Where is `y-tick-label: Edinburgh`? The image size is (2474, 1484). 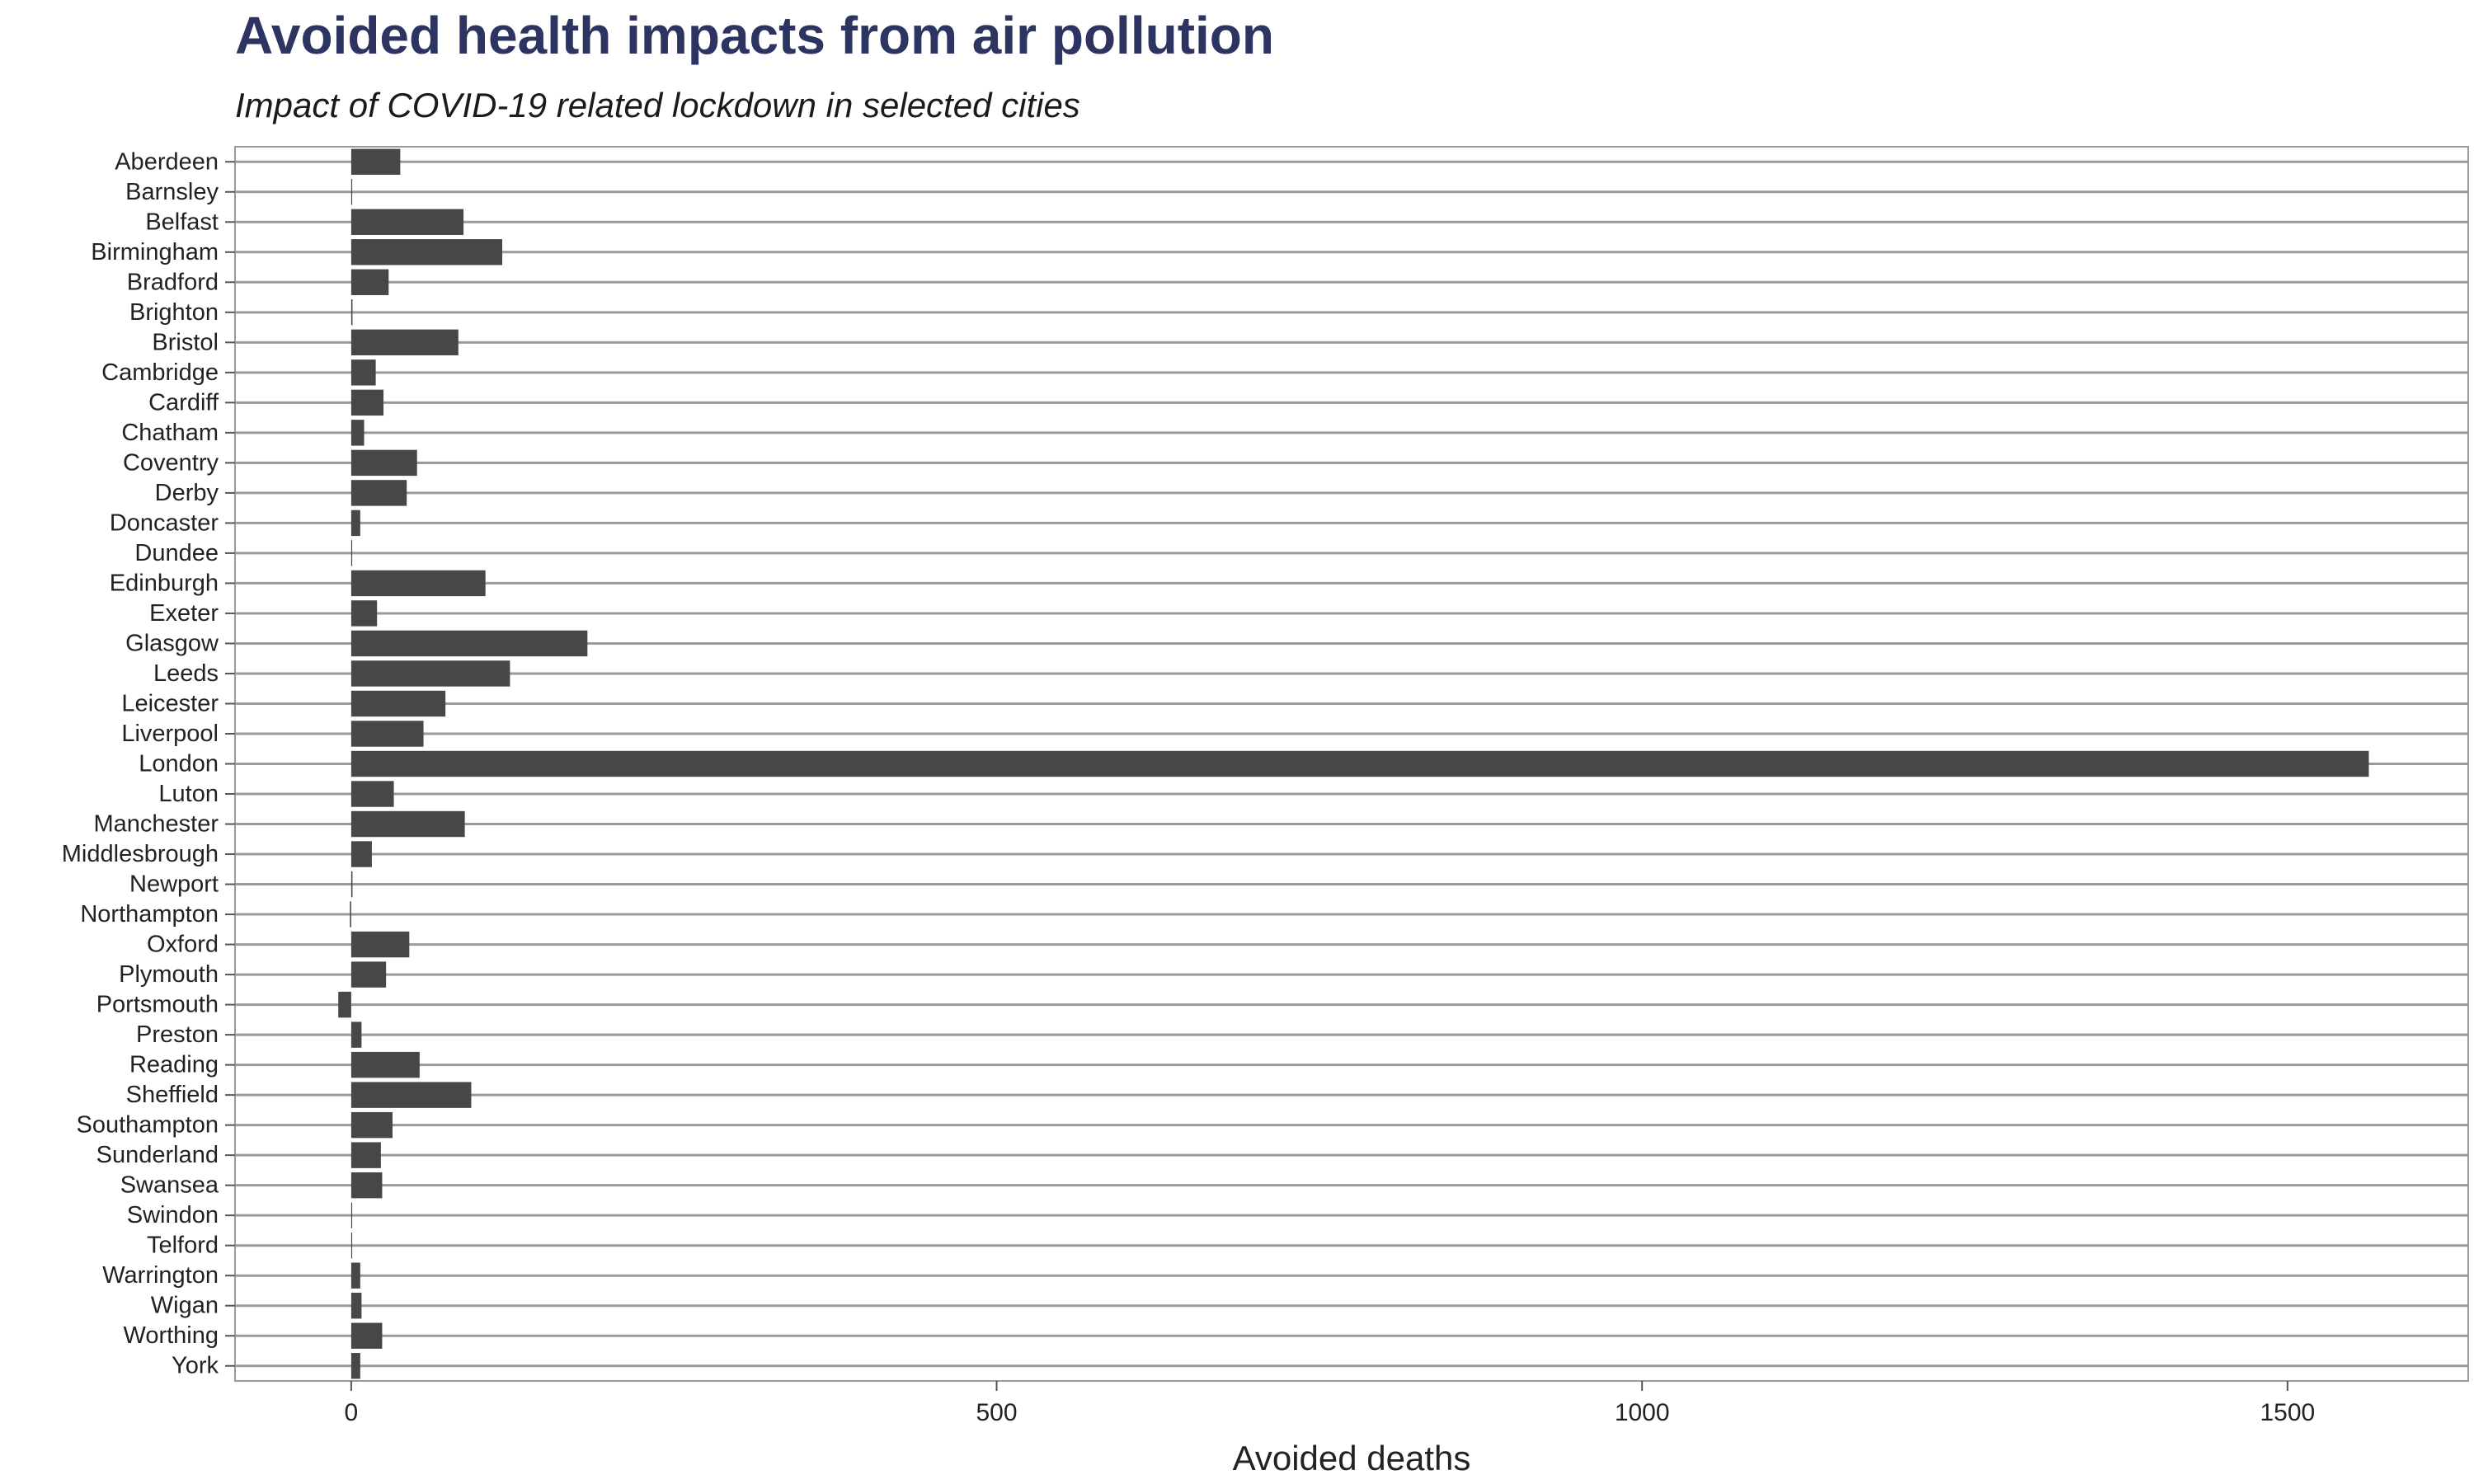 y-tick-label: Edinburgh is located at coordinates (164, 583).